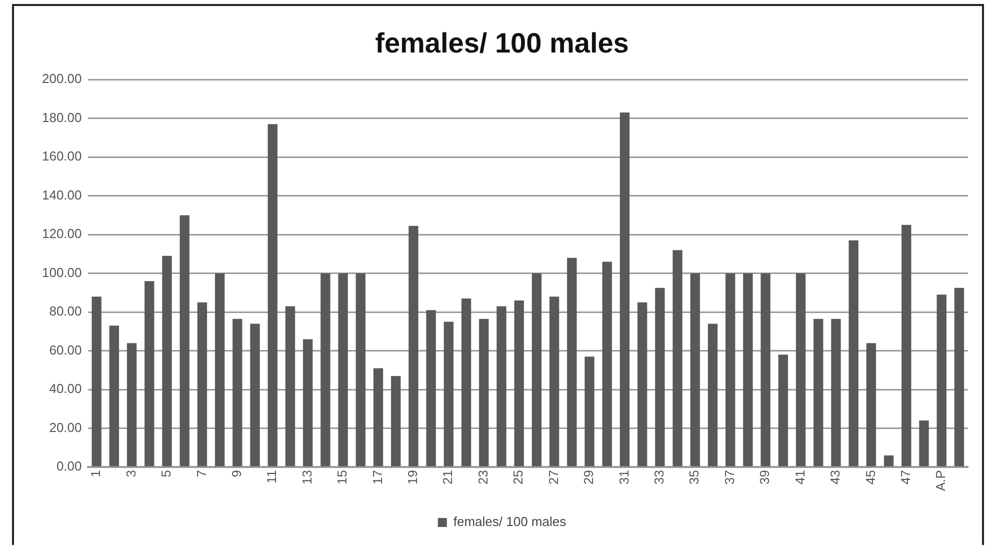  What do you see at coordinates (510, 522) in the screenshot?
I see `legend-label: females/ 100 males` at bounding box center [510, 522].